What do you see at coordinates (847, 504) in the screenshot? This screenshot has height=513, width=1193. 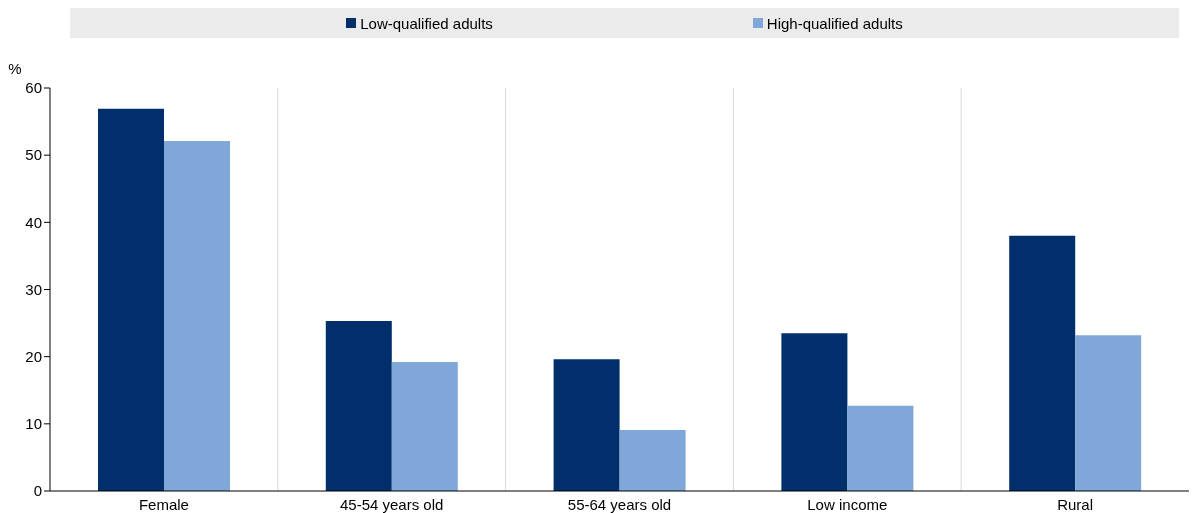 I see `x-tick-label: Low income` at bounding box center [847, 504].